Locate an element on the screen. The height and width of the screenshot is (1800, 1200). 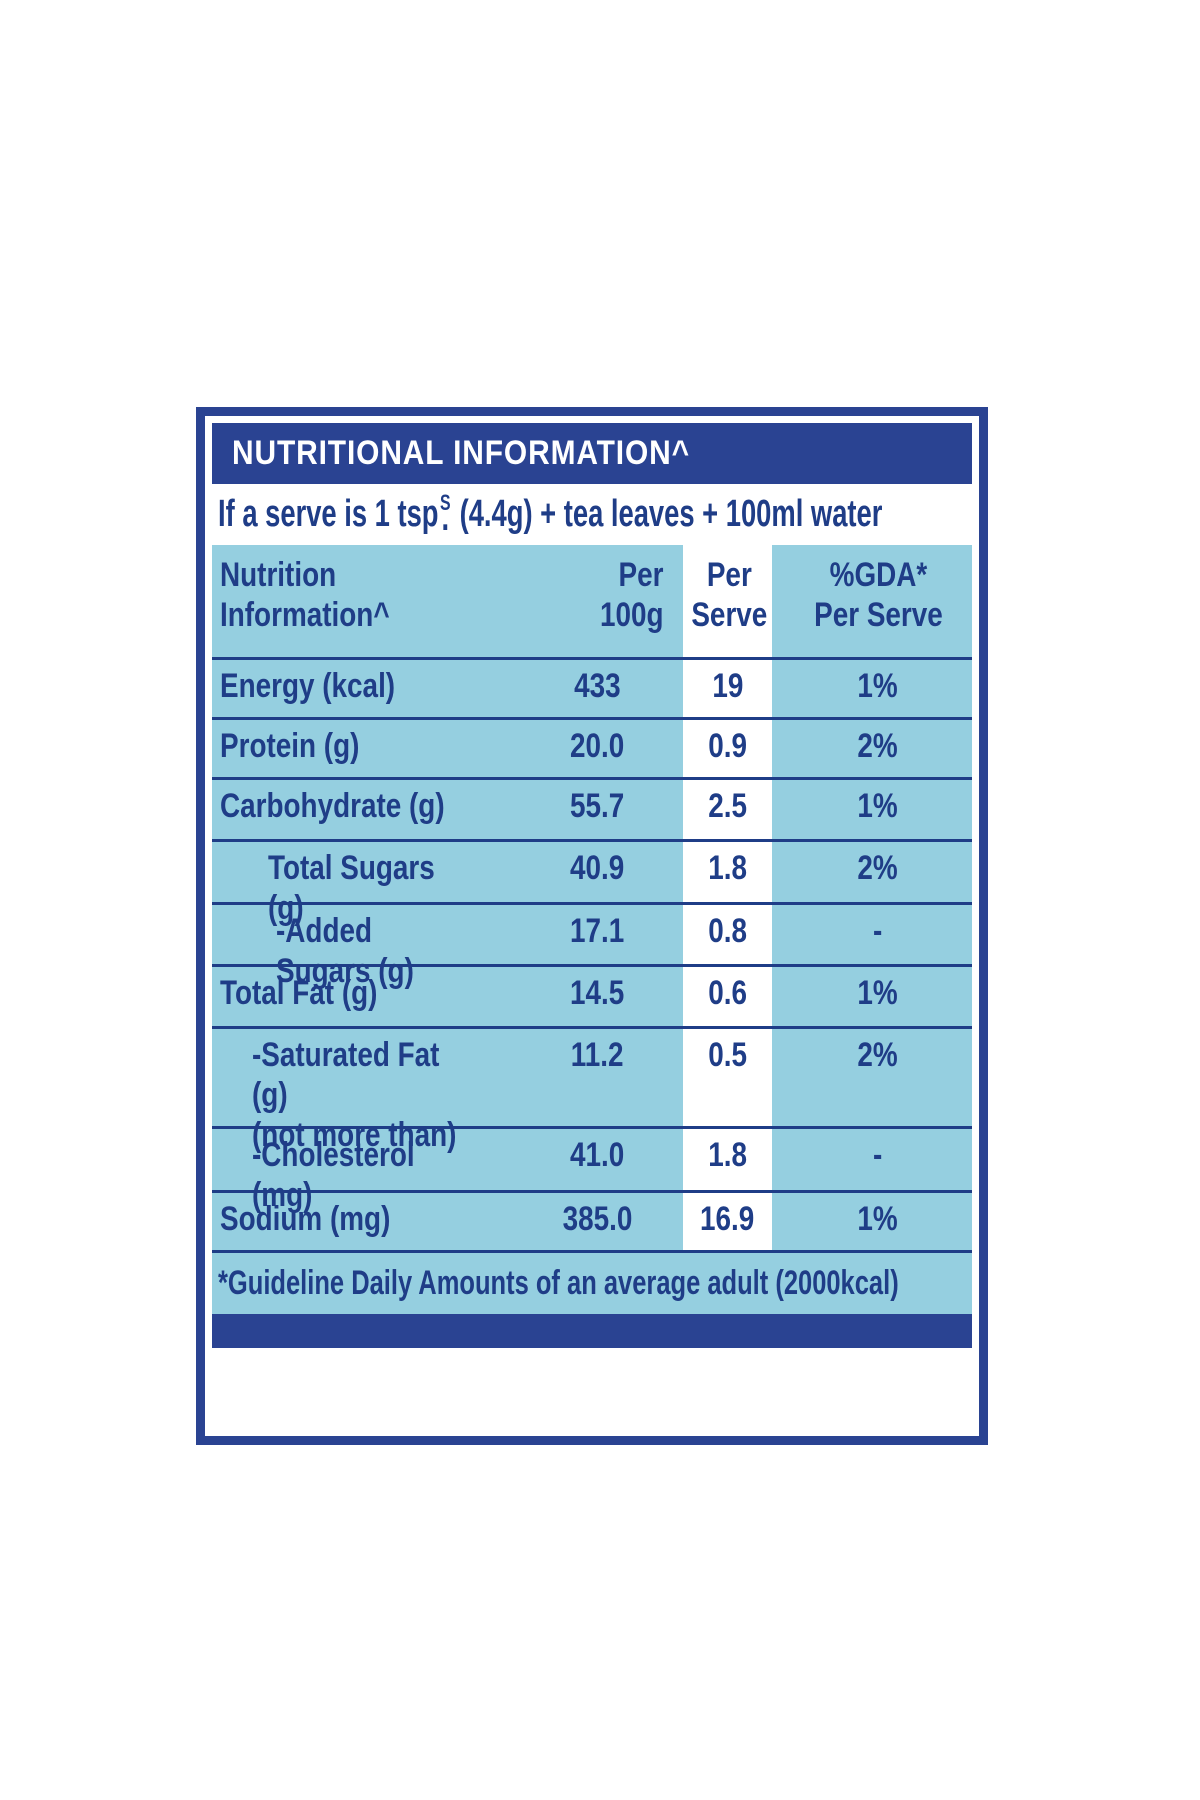
row-label: Carbohydrate (g) is located at coordinates (332, 806).